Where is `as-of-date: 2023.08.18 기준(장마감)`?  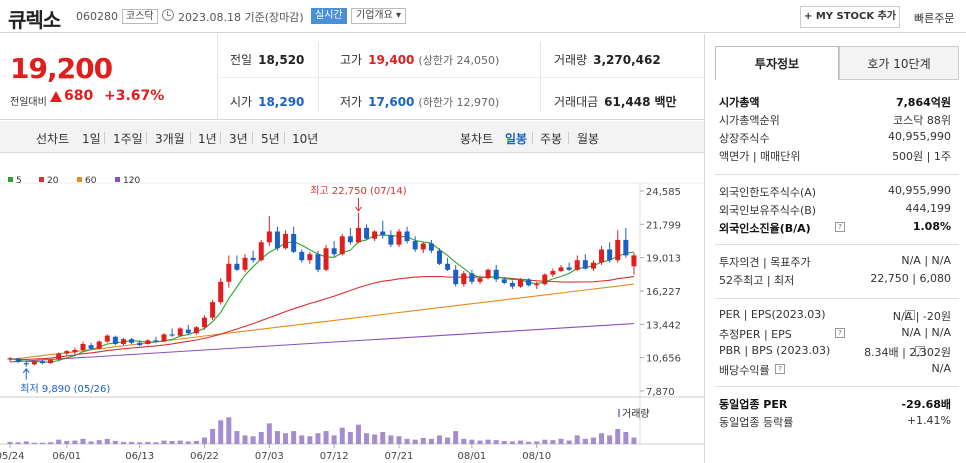
as-of-date: 2023.08.18 기준(장마감) is located at coordinates (241, 17).